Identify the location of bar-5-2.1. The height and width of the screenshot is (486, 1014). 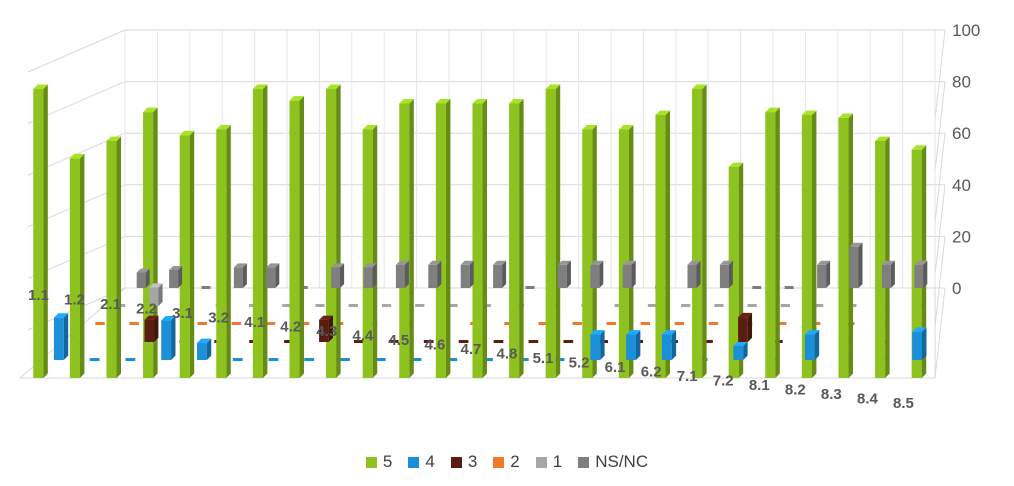
(114, 257).